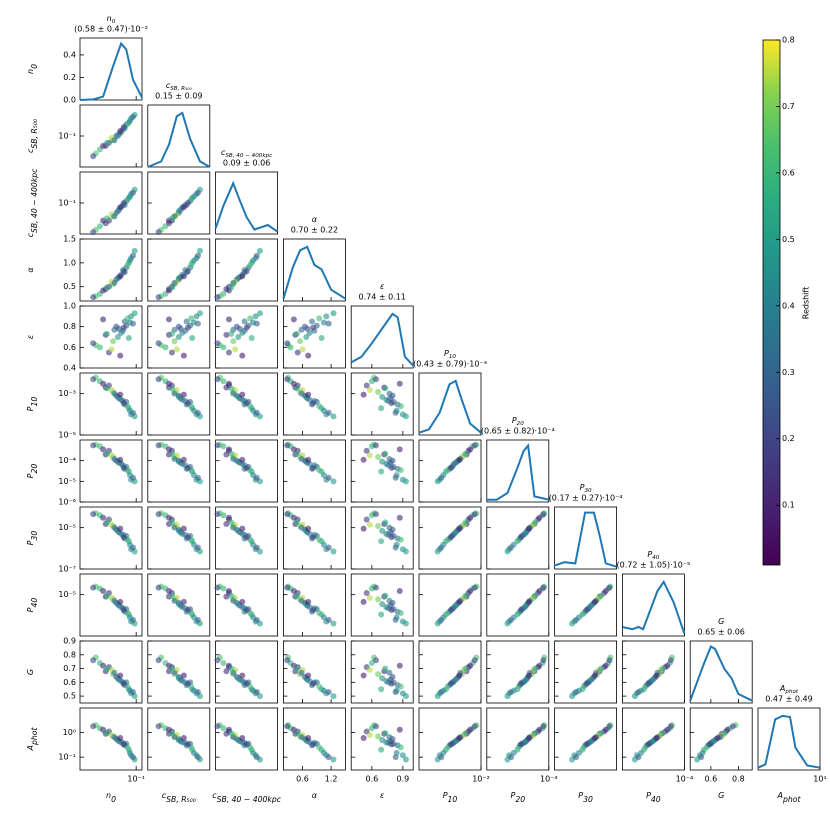  I want to click on axis-label: P40, so click(32, 605).